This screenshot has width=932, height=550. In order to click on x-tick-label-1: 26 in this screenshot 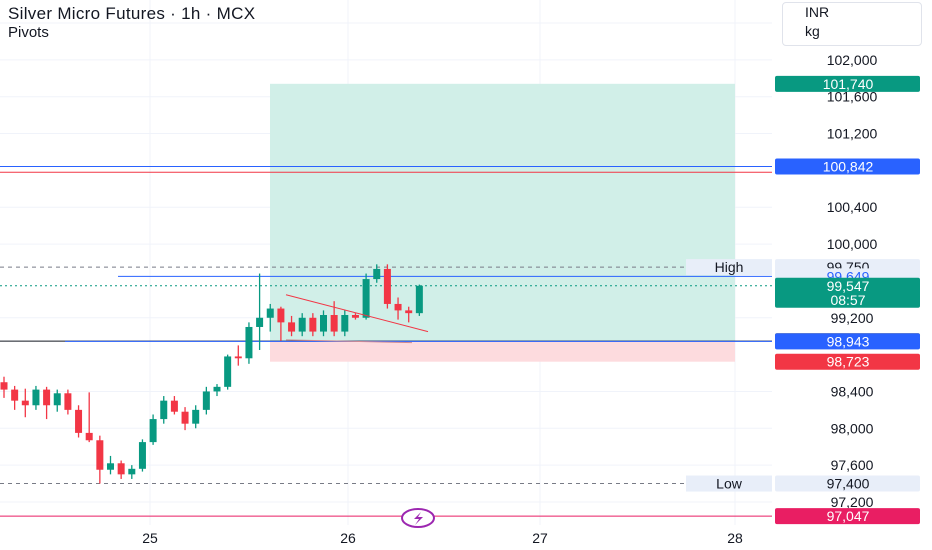, I will do `click(348, 538)`.